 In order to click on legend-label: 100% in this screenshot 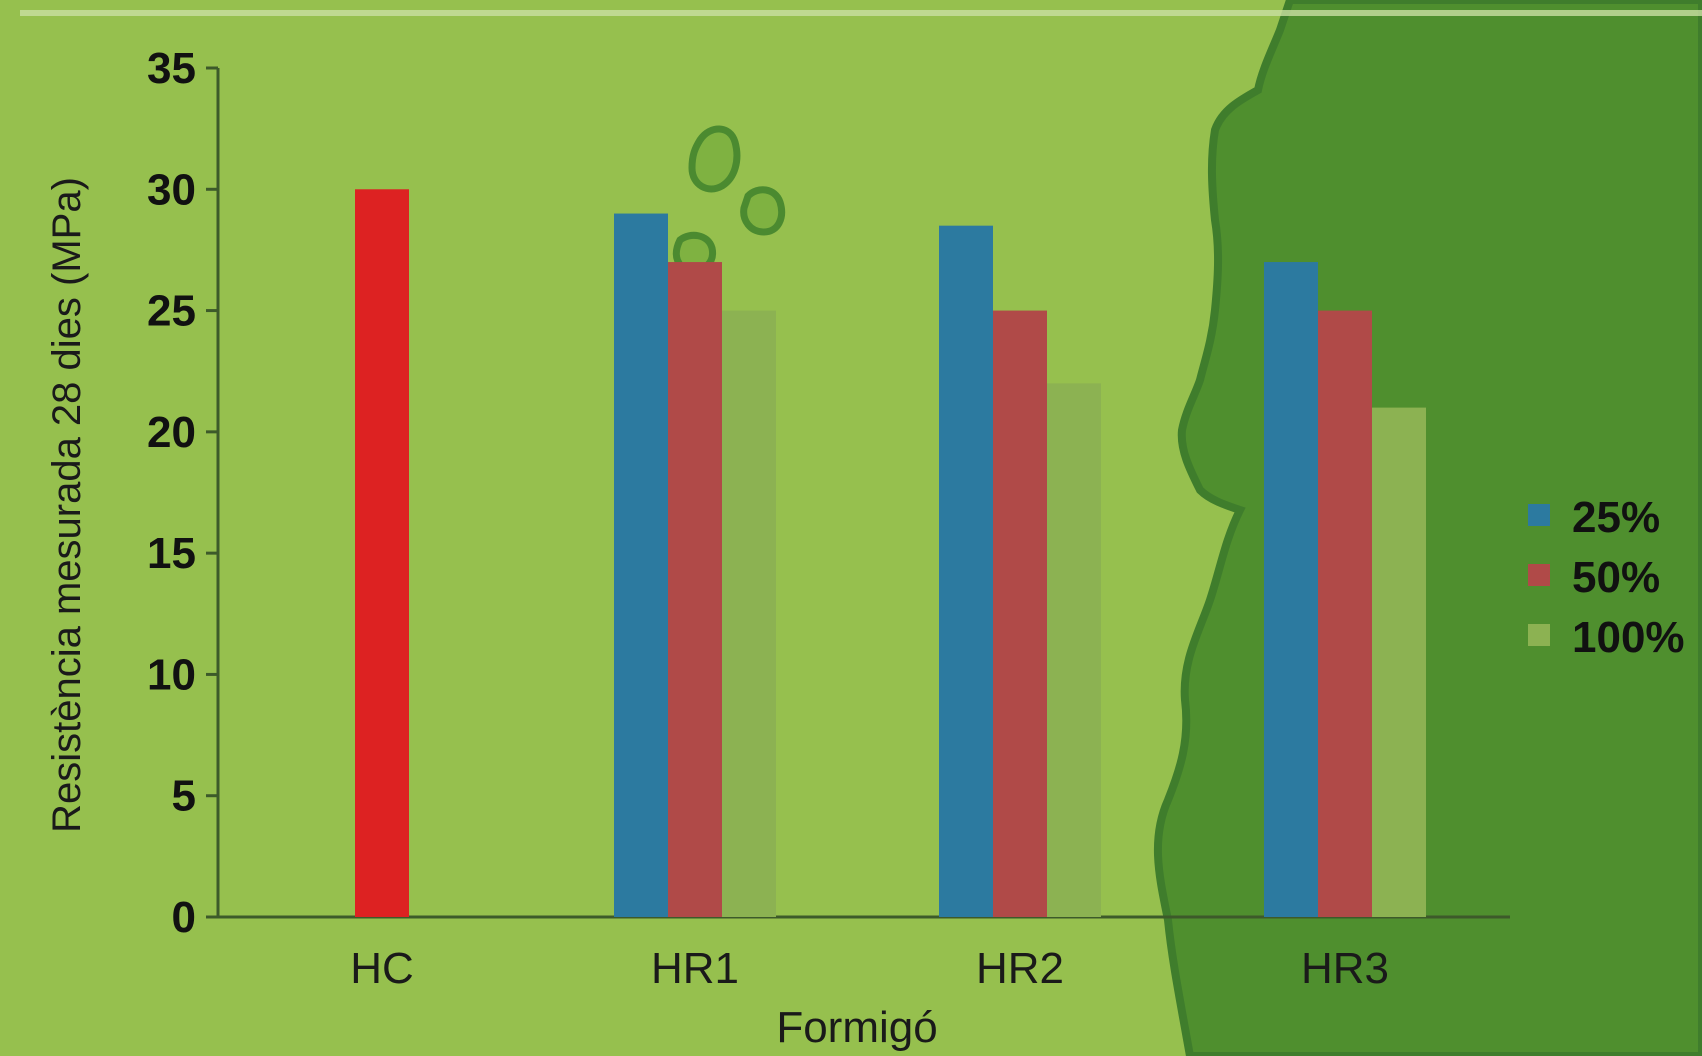, I will do `click(1628, 637)`.